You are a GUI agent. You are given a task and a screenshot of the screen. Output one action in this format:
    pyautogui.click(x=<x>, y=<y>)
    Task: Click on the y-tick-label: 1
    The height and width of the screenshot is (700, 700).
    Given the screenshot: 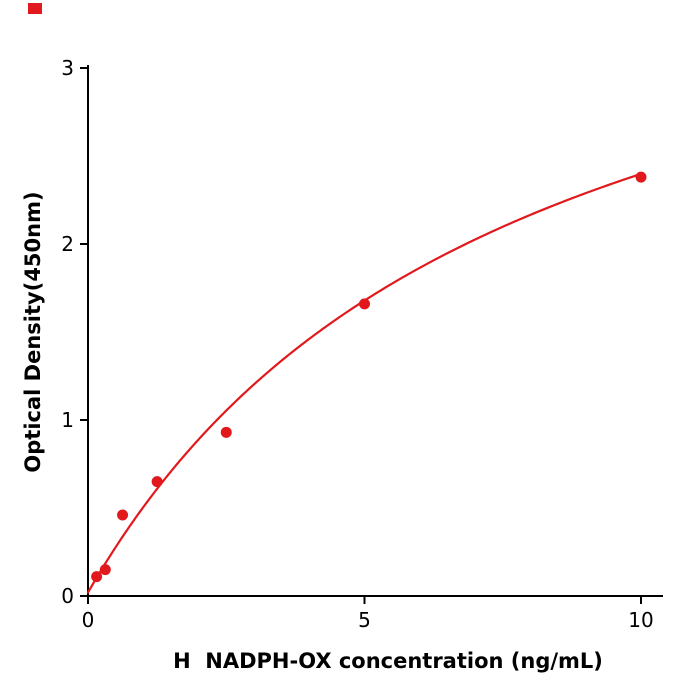 What is the action you would take?
    pyautogui.click(x=67, y=420)
    